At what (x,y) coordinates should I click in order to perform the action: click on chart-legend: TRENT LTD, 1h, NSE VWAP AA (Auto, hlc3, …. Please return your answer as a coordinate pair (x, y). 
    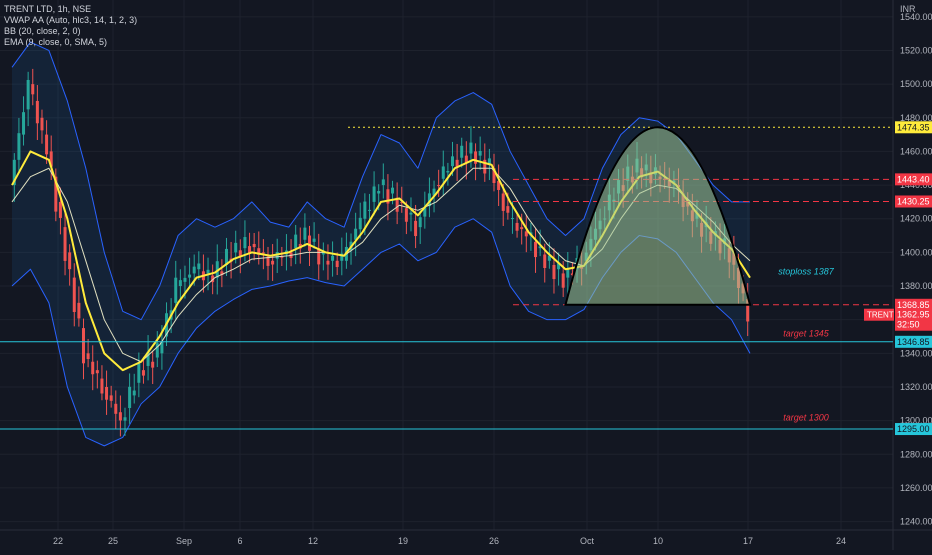
    Looking at the image, I should click on (70, 26).